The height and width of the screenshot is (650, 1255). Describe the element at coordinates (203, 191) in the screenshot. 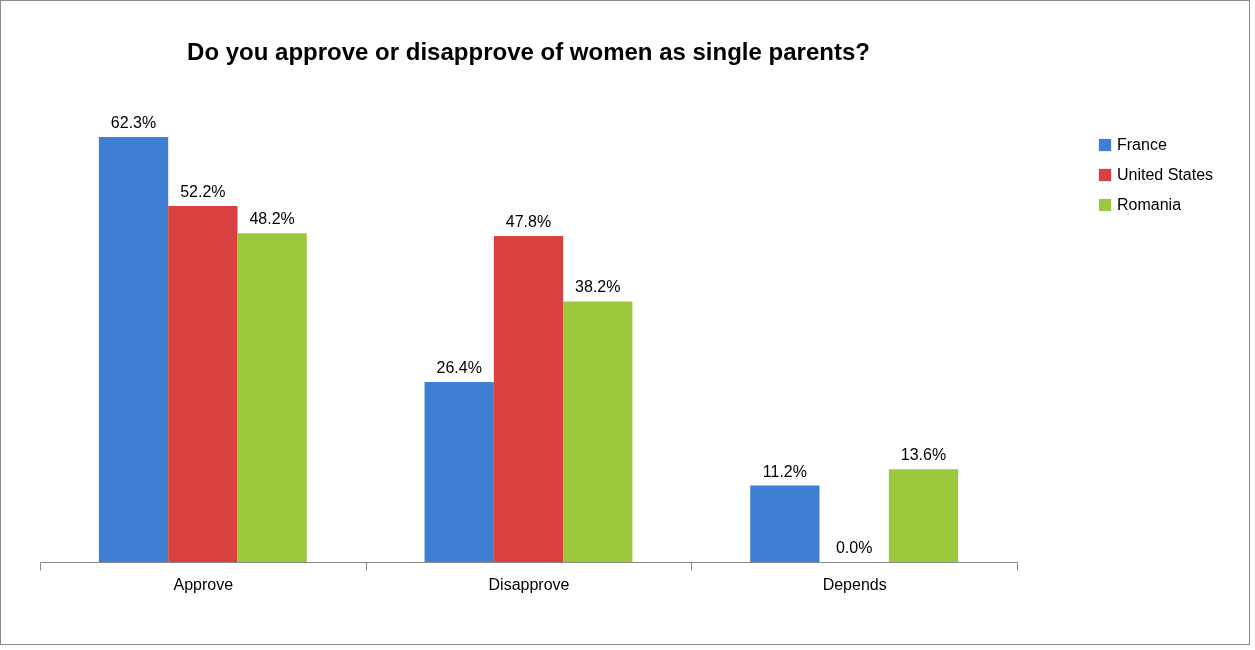

I see `data-label: 52.2%` at that location.